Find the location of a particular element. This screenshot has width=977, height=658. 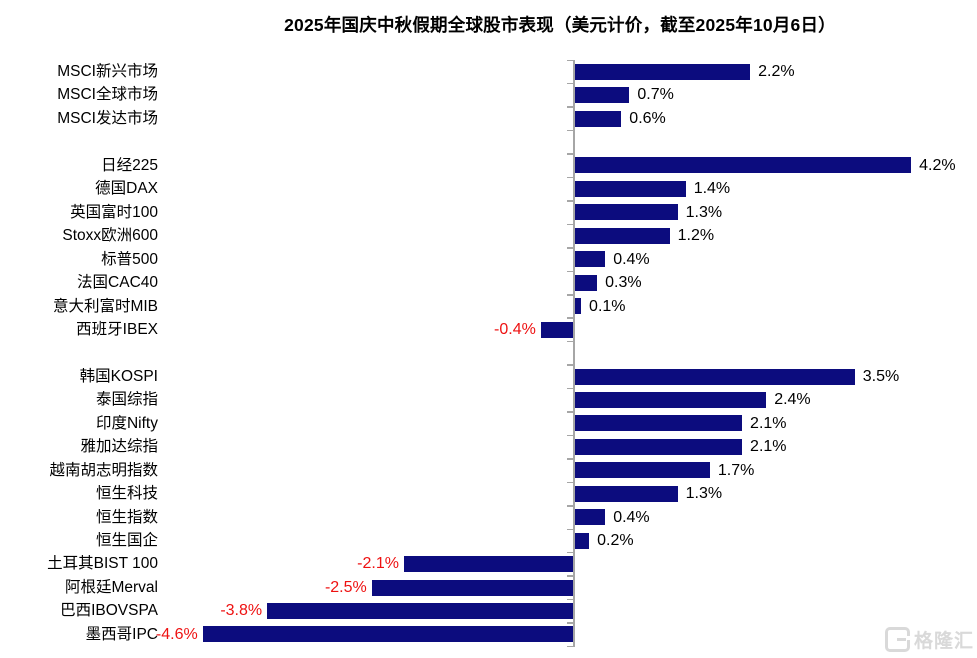

bar-row: MSCI发达市场 0.6% is located at coordinates (488, 118).